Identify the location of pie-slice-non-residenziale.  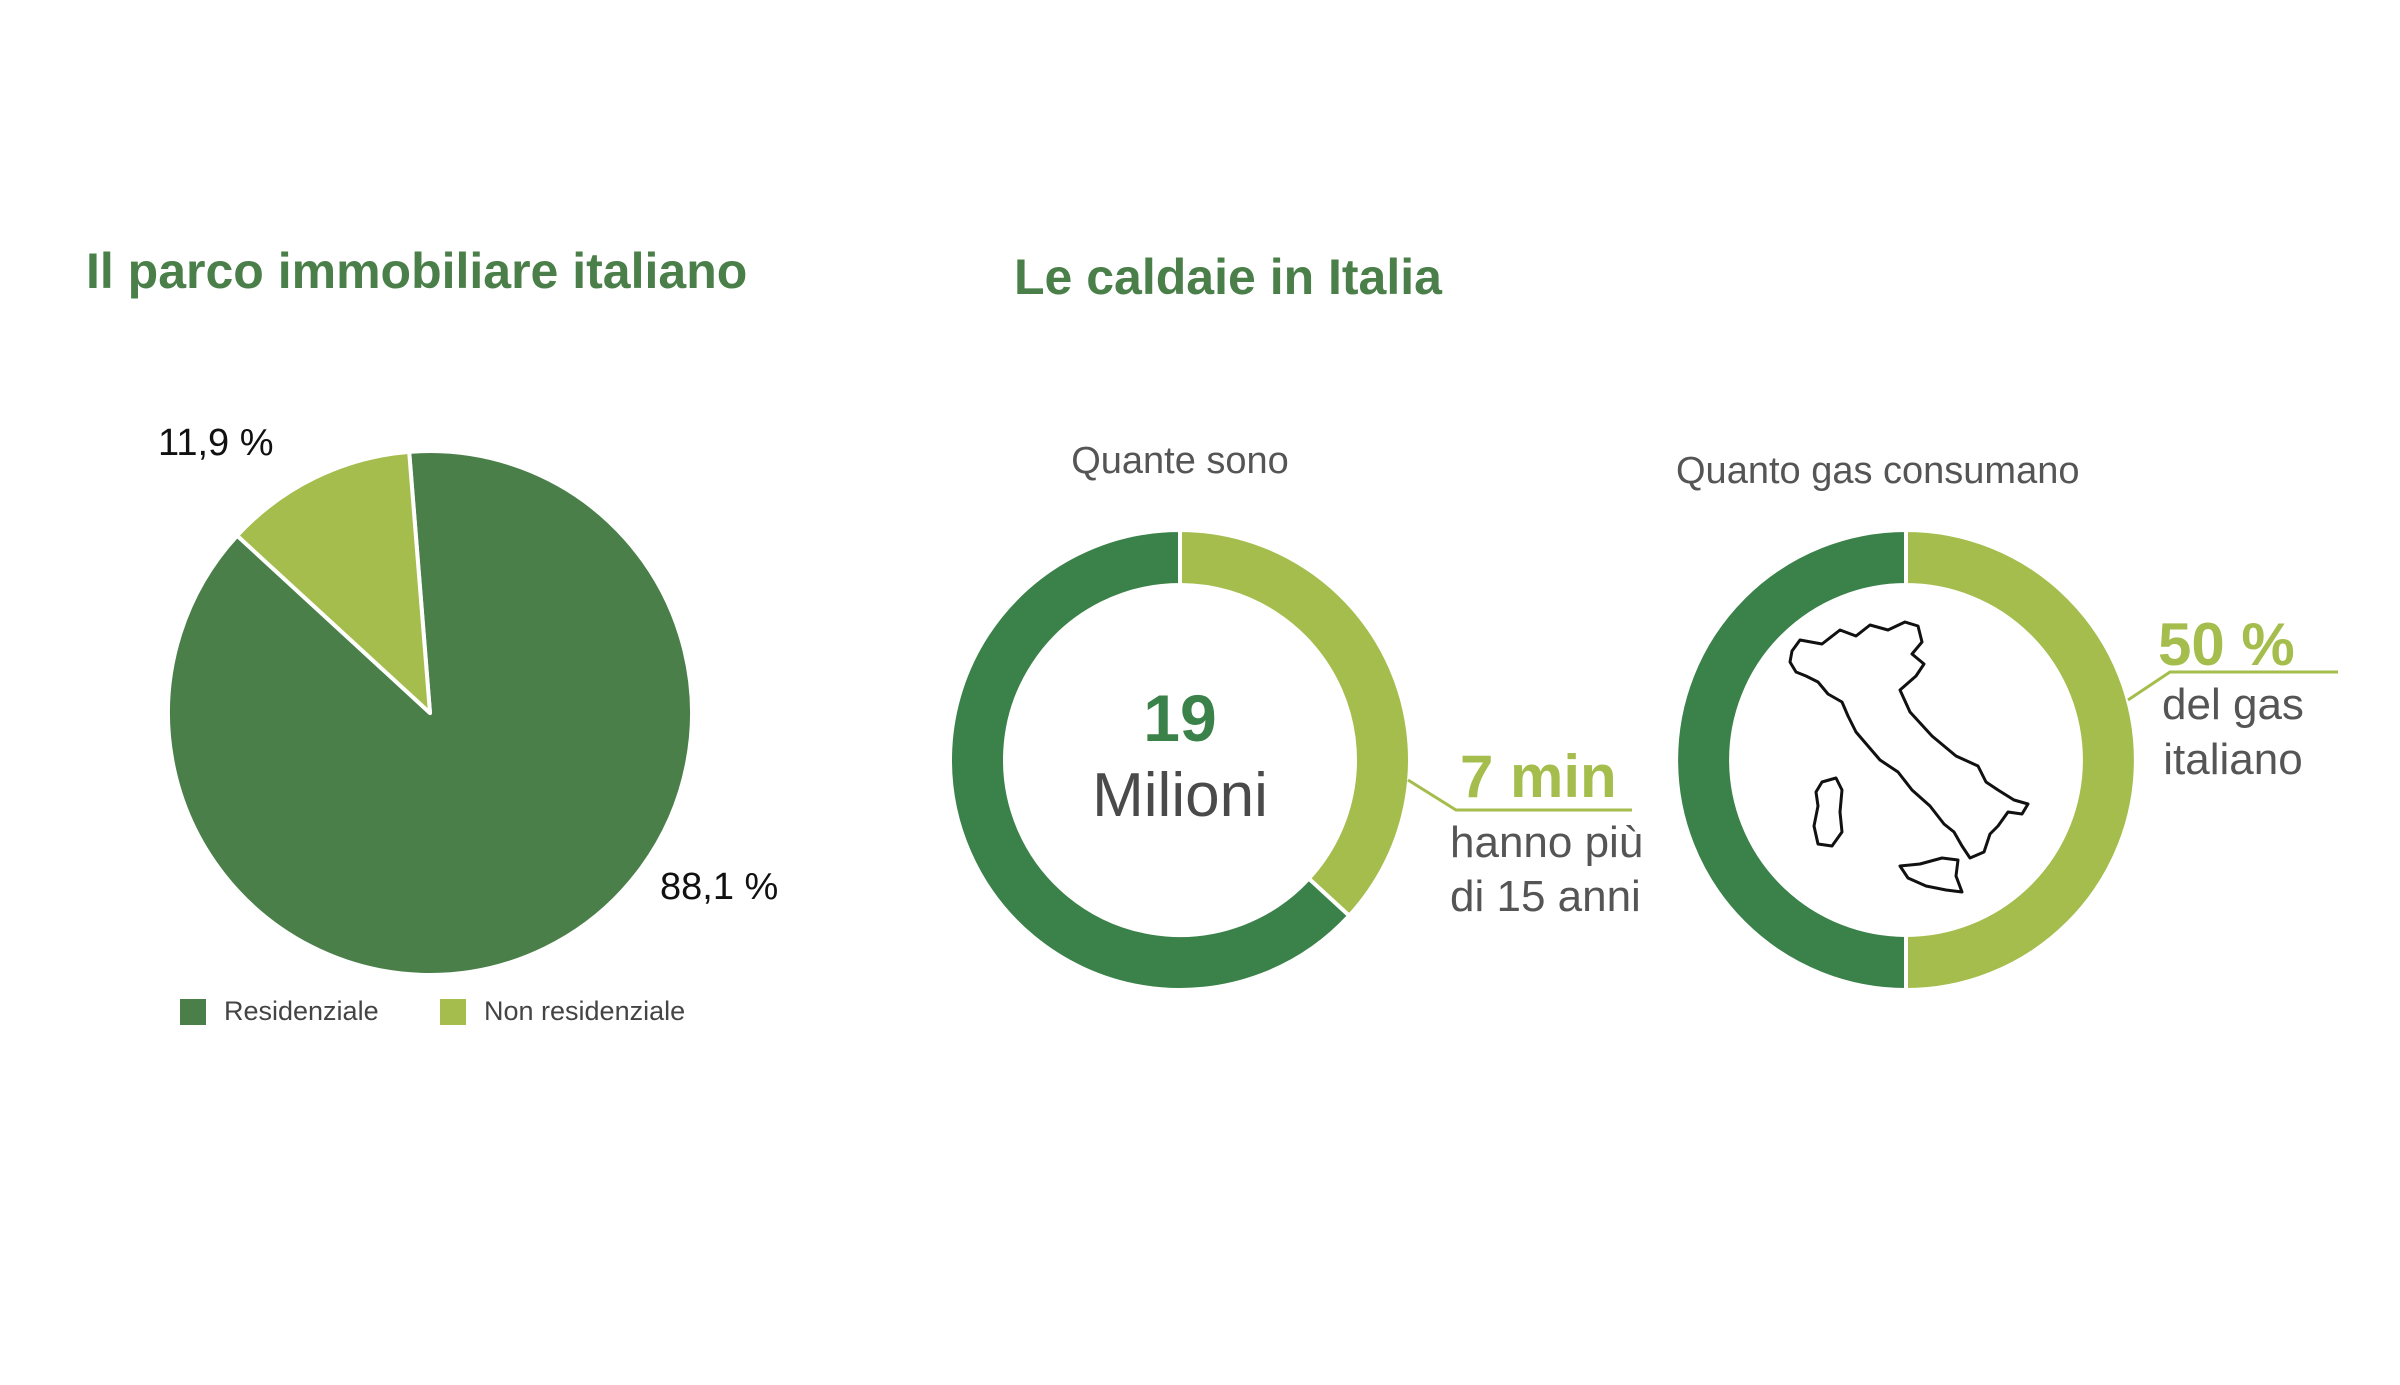
(333, 582).